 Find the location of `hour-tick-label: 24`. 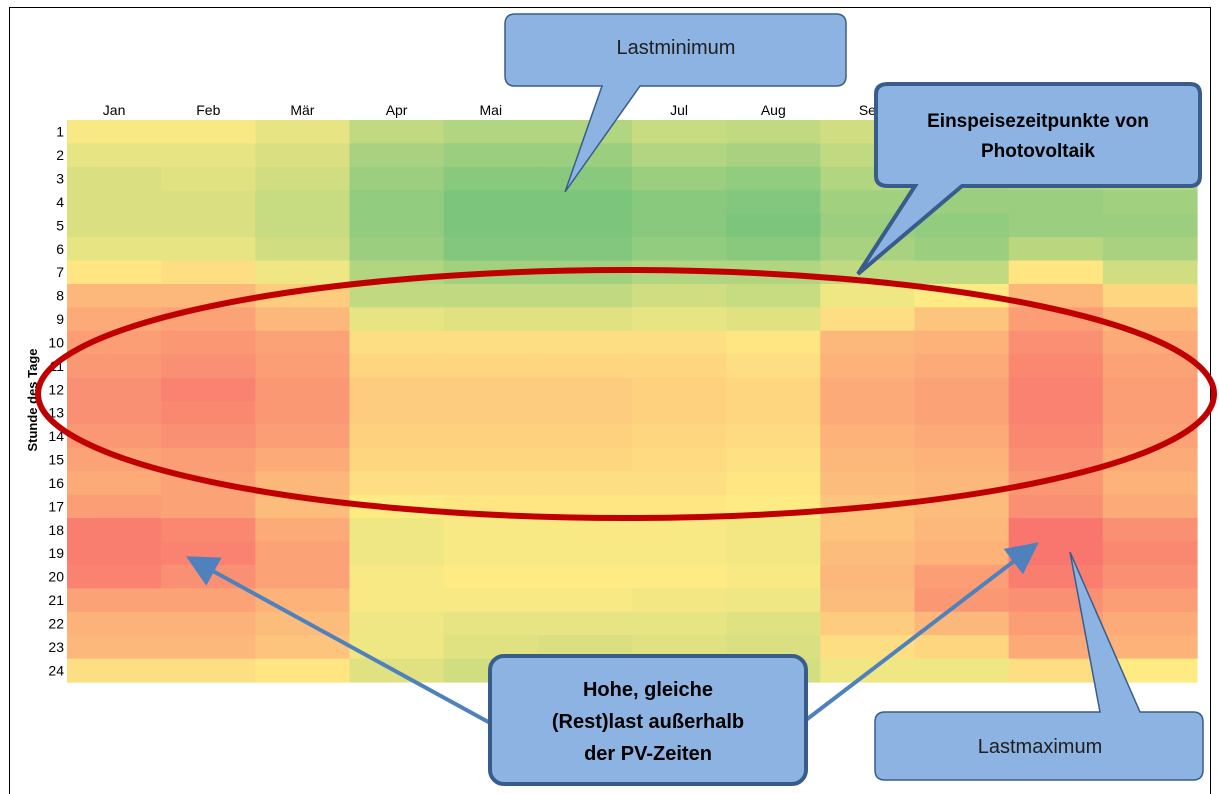

hour-tick-label: 24 is located at coordinates (56, 670).